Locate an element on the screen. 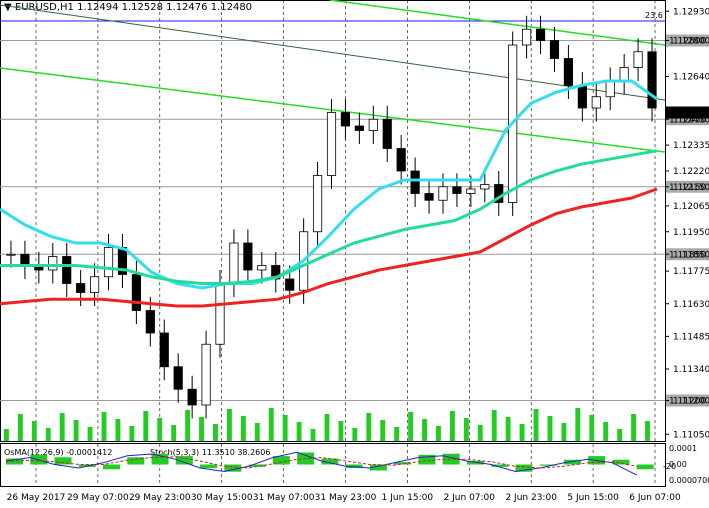 Image resolution: width=709 pixels, height=508 pixels. price-tick-label: 1.12640 is located at coordinates (691, 78).